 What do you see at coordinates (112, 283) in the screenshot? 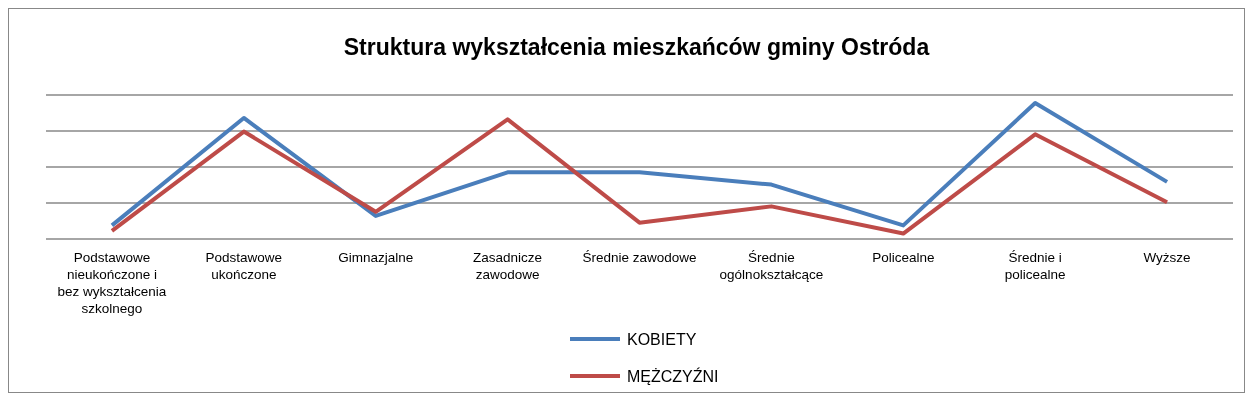
I see `x-tick-label: Podstawowe nieukończone i bez wykształcenia szkolnego` at bounding box center [112, 283].